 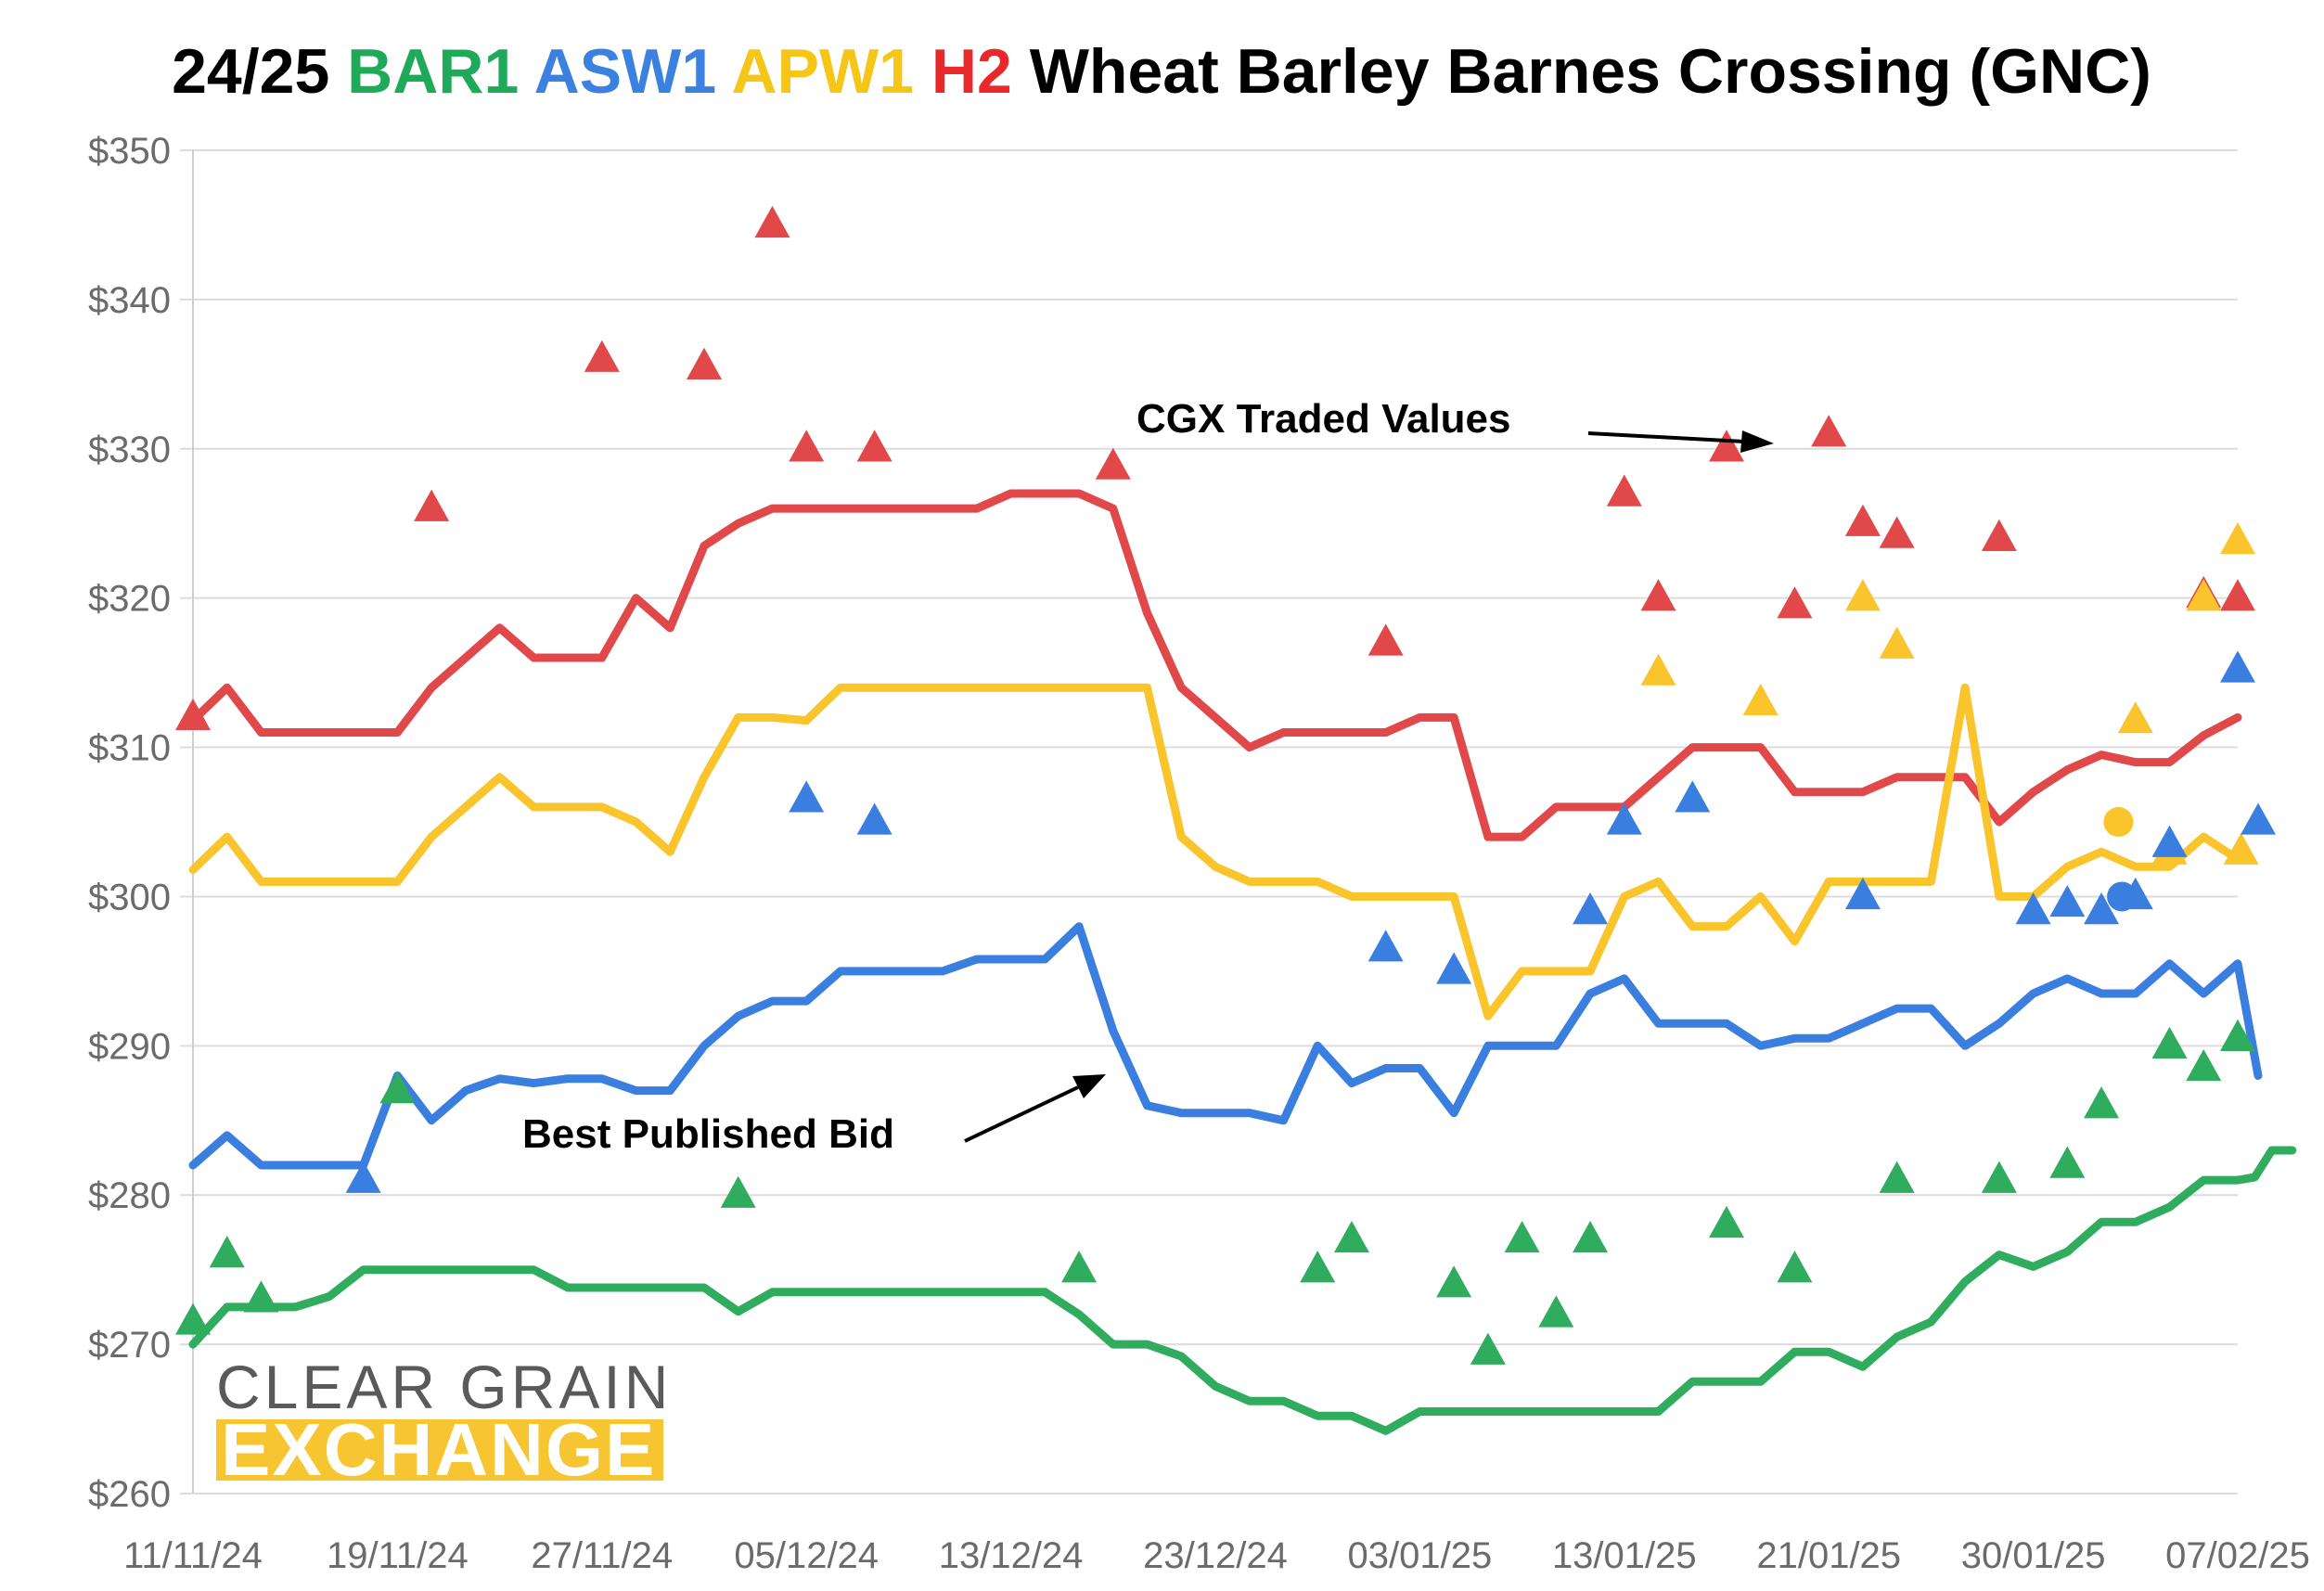 I want to click on x-tick-label: 27/11/24, so click(x=602, y=1556).